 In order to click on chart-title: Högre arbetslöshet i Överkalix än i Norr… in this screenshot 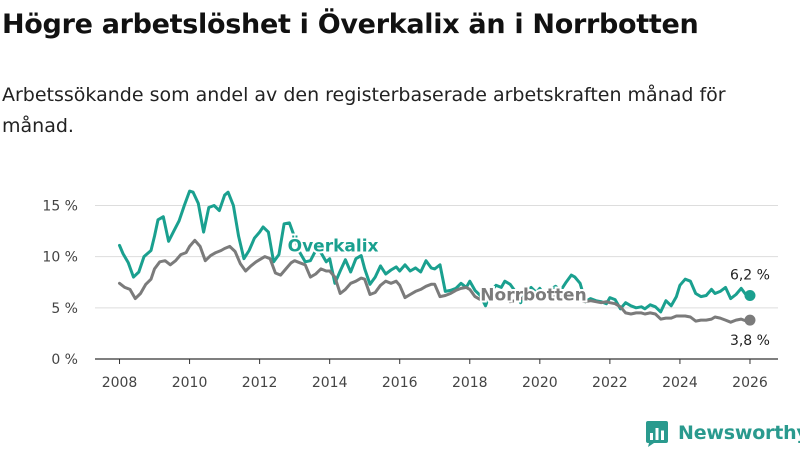, I will do `click(350, 24)`.